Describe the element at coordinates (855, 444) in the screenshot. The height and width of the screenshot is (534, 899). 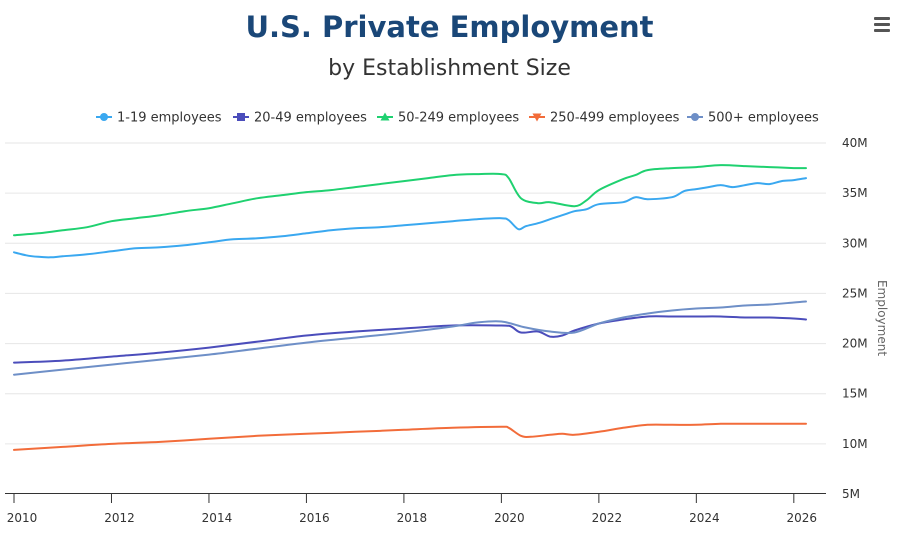
I see `y-tick-label: 10M` at that location.